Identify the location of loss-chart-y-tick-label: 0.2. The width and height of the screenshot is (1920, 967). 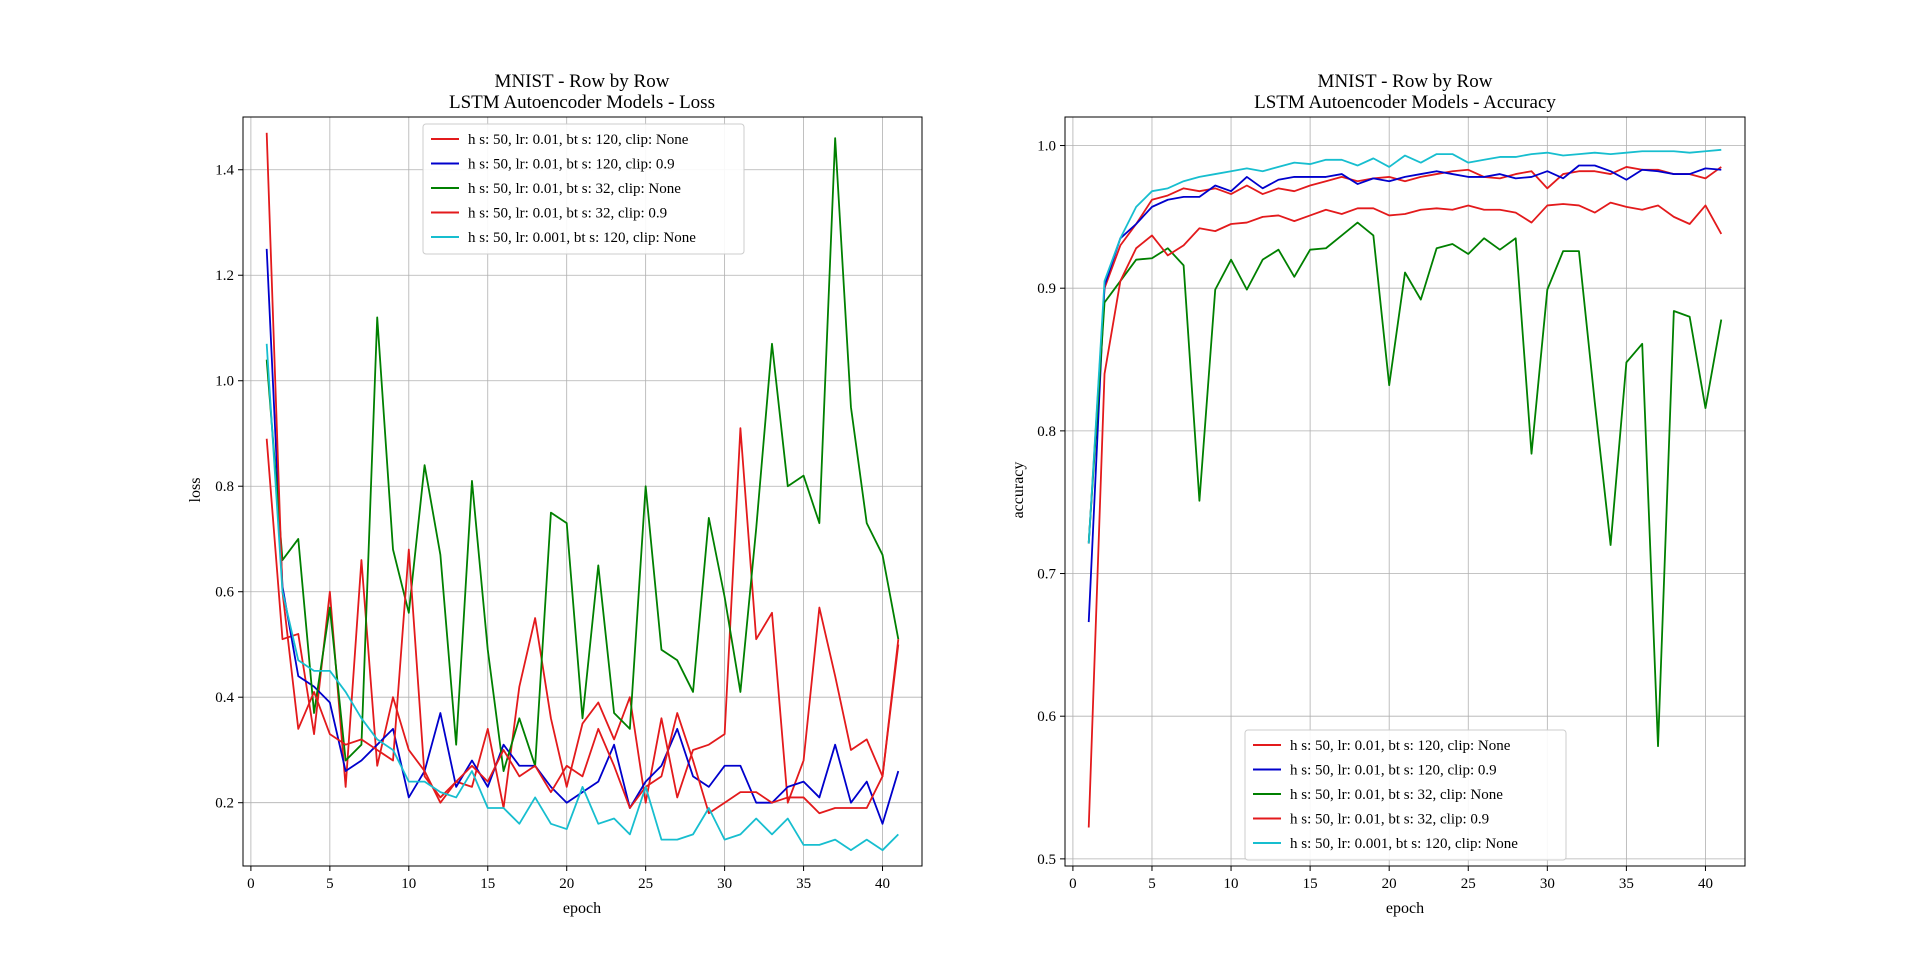
(224, 804).